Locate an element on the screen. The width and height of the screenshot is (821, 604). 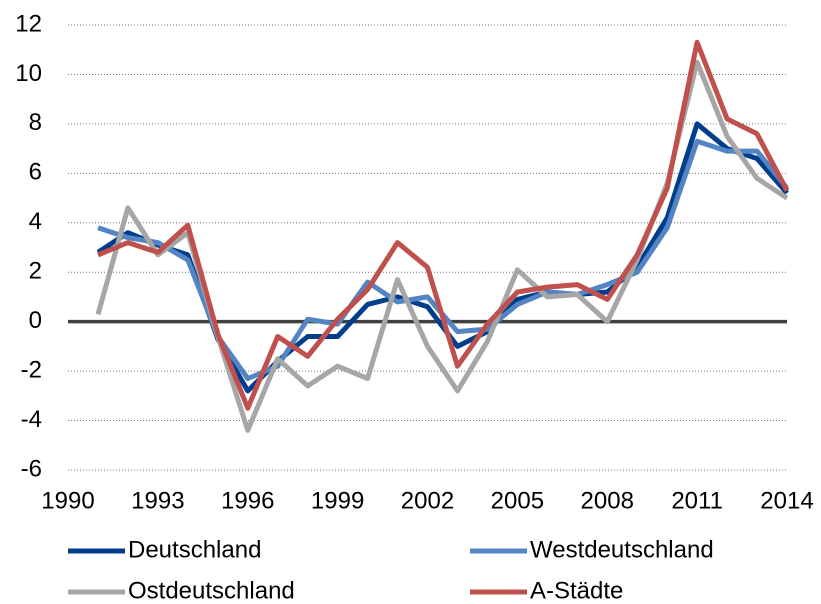
x-tick-label: 1996 is located at coordinates (247, 500).